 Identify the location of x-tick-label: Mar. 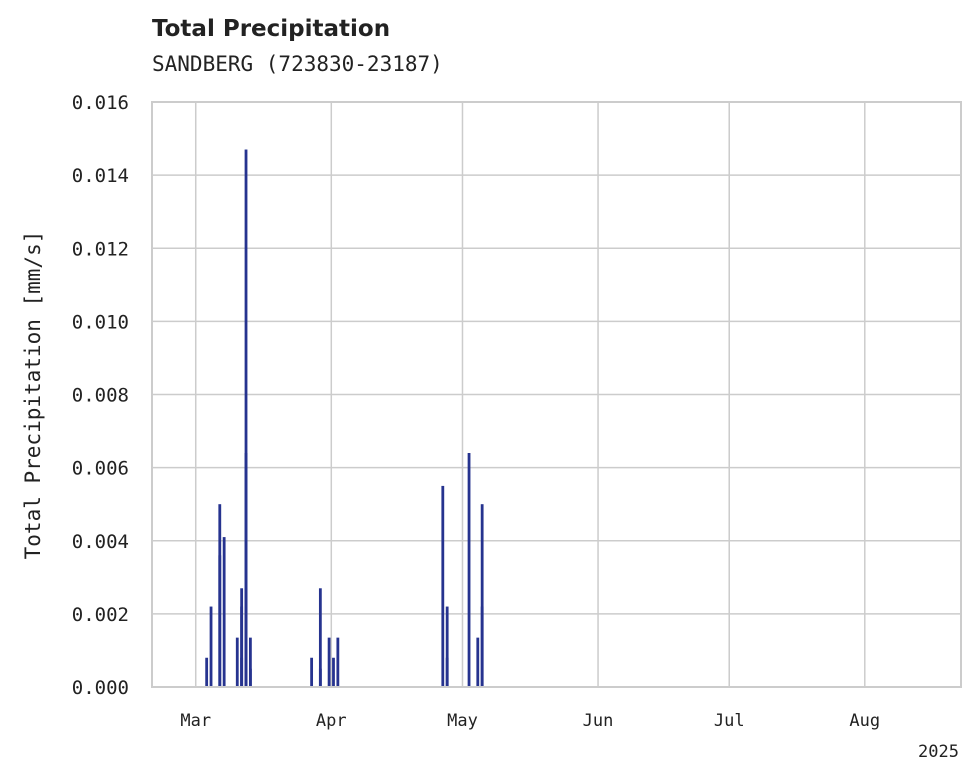
(195, 721).